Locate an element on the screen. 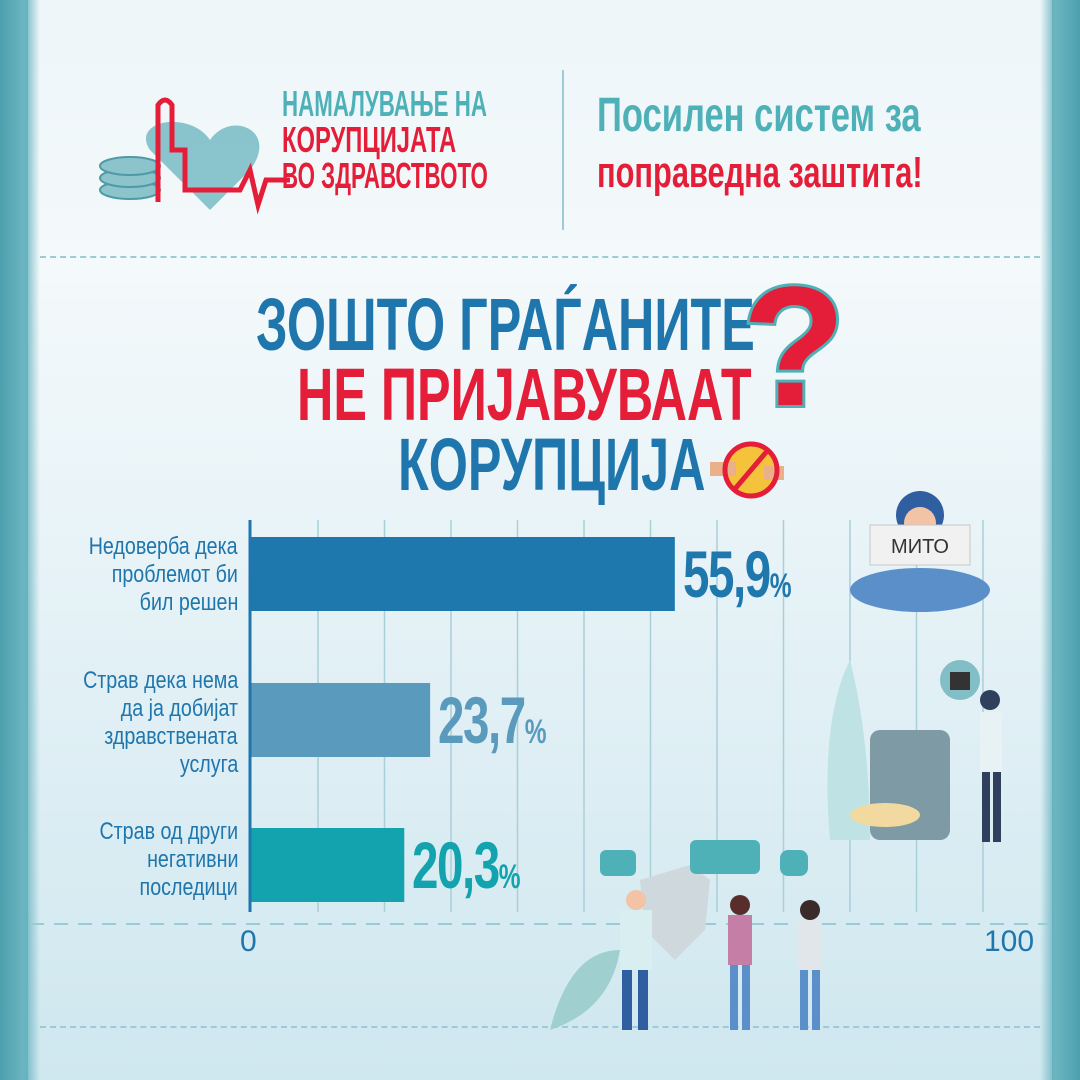 Image resolution: width=1080 pixels, height=1080 pixels. title-line-2: НЕ ПРИЈАВУВААТ is located at coordinates (524, 394).